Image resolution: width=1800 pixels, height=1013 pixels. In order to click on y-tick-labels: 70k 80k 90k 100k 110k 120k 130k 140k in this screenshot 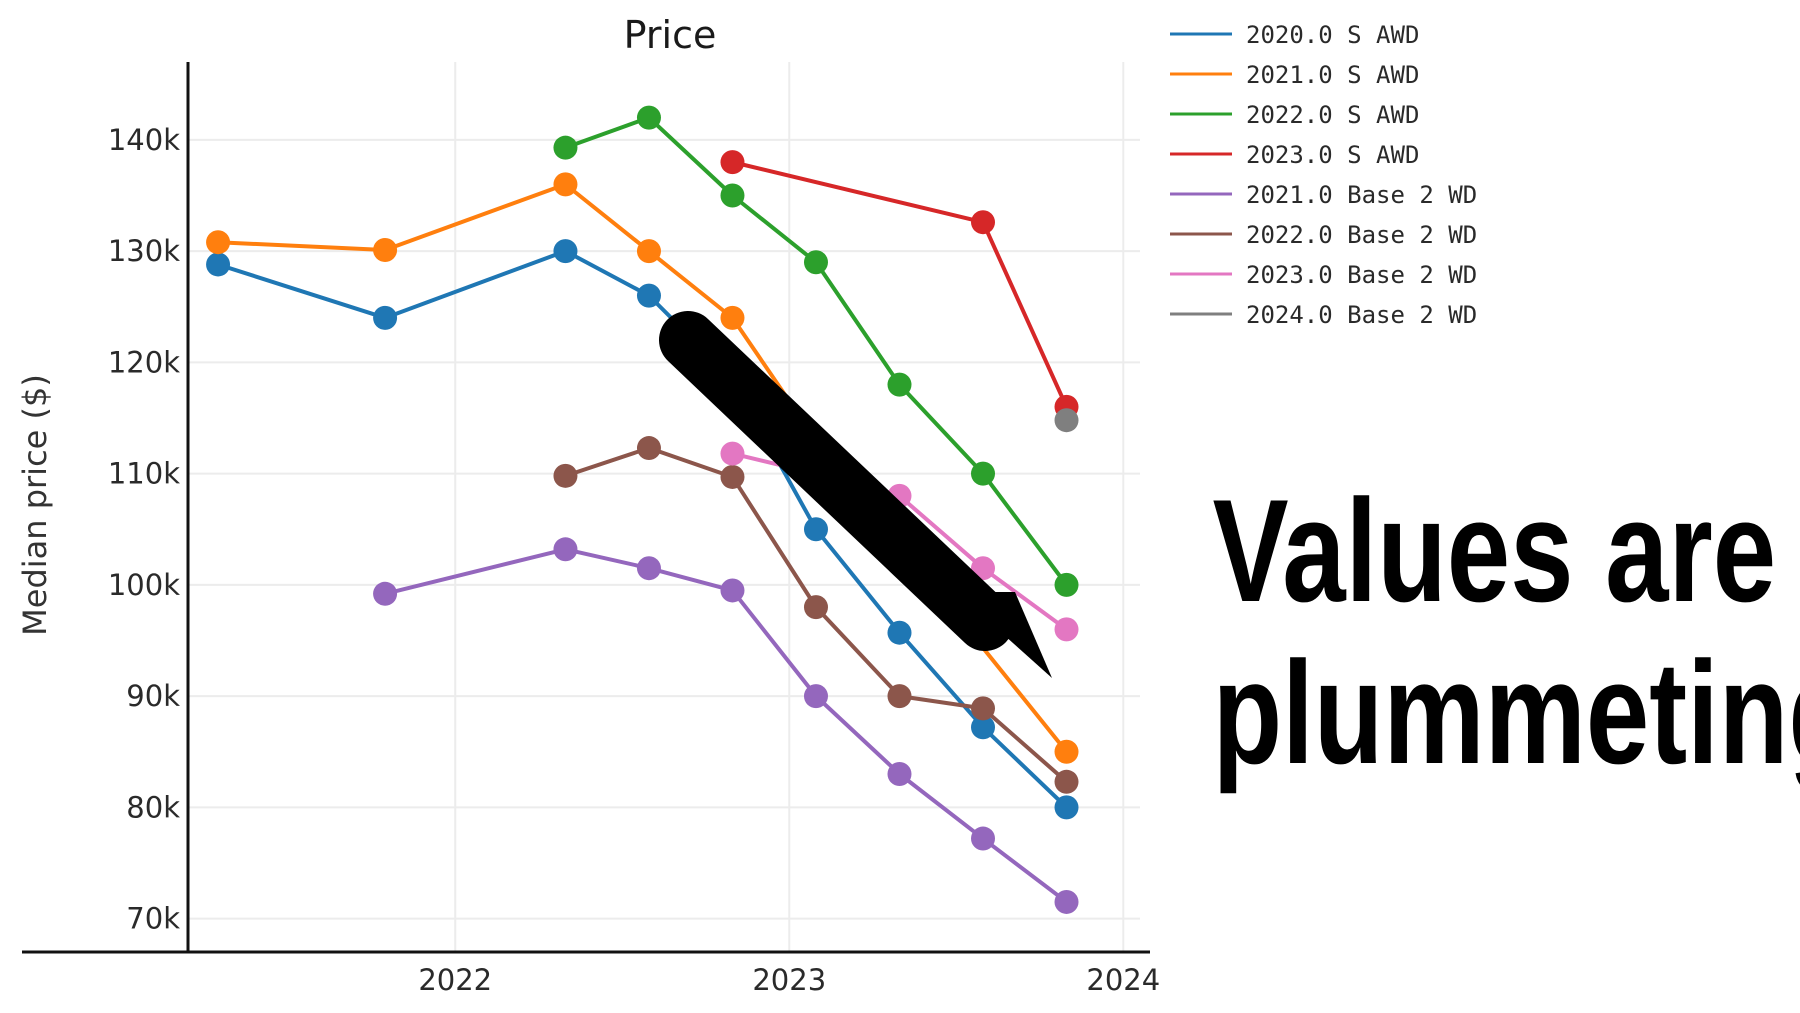, I will do `click(144, 529)`.